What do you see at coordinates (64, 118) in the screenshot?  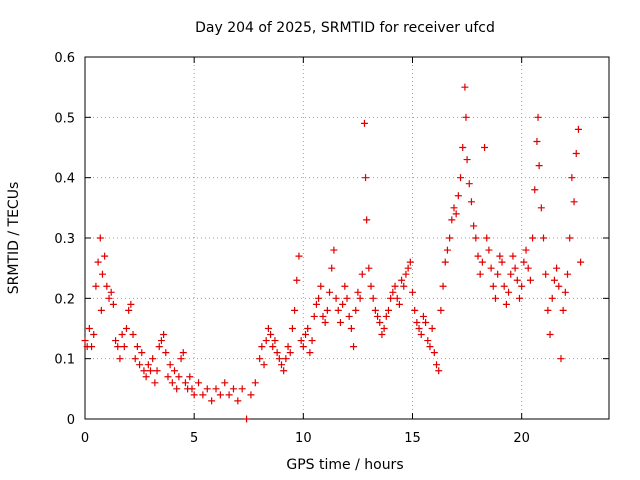 I see `y-tick-label: 0.5` at bounding box center [64, 118].